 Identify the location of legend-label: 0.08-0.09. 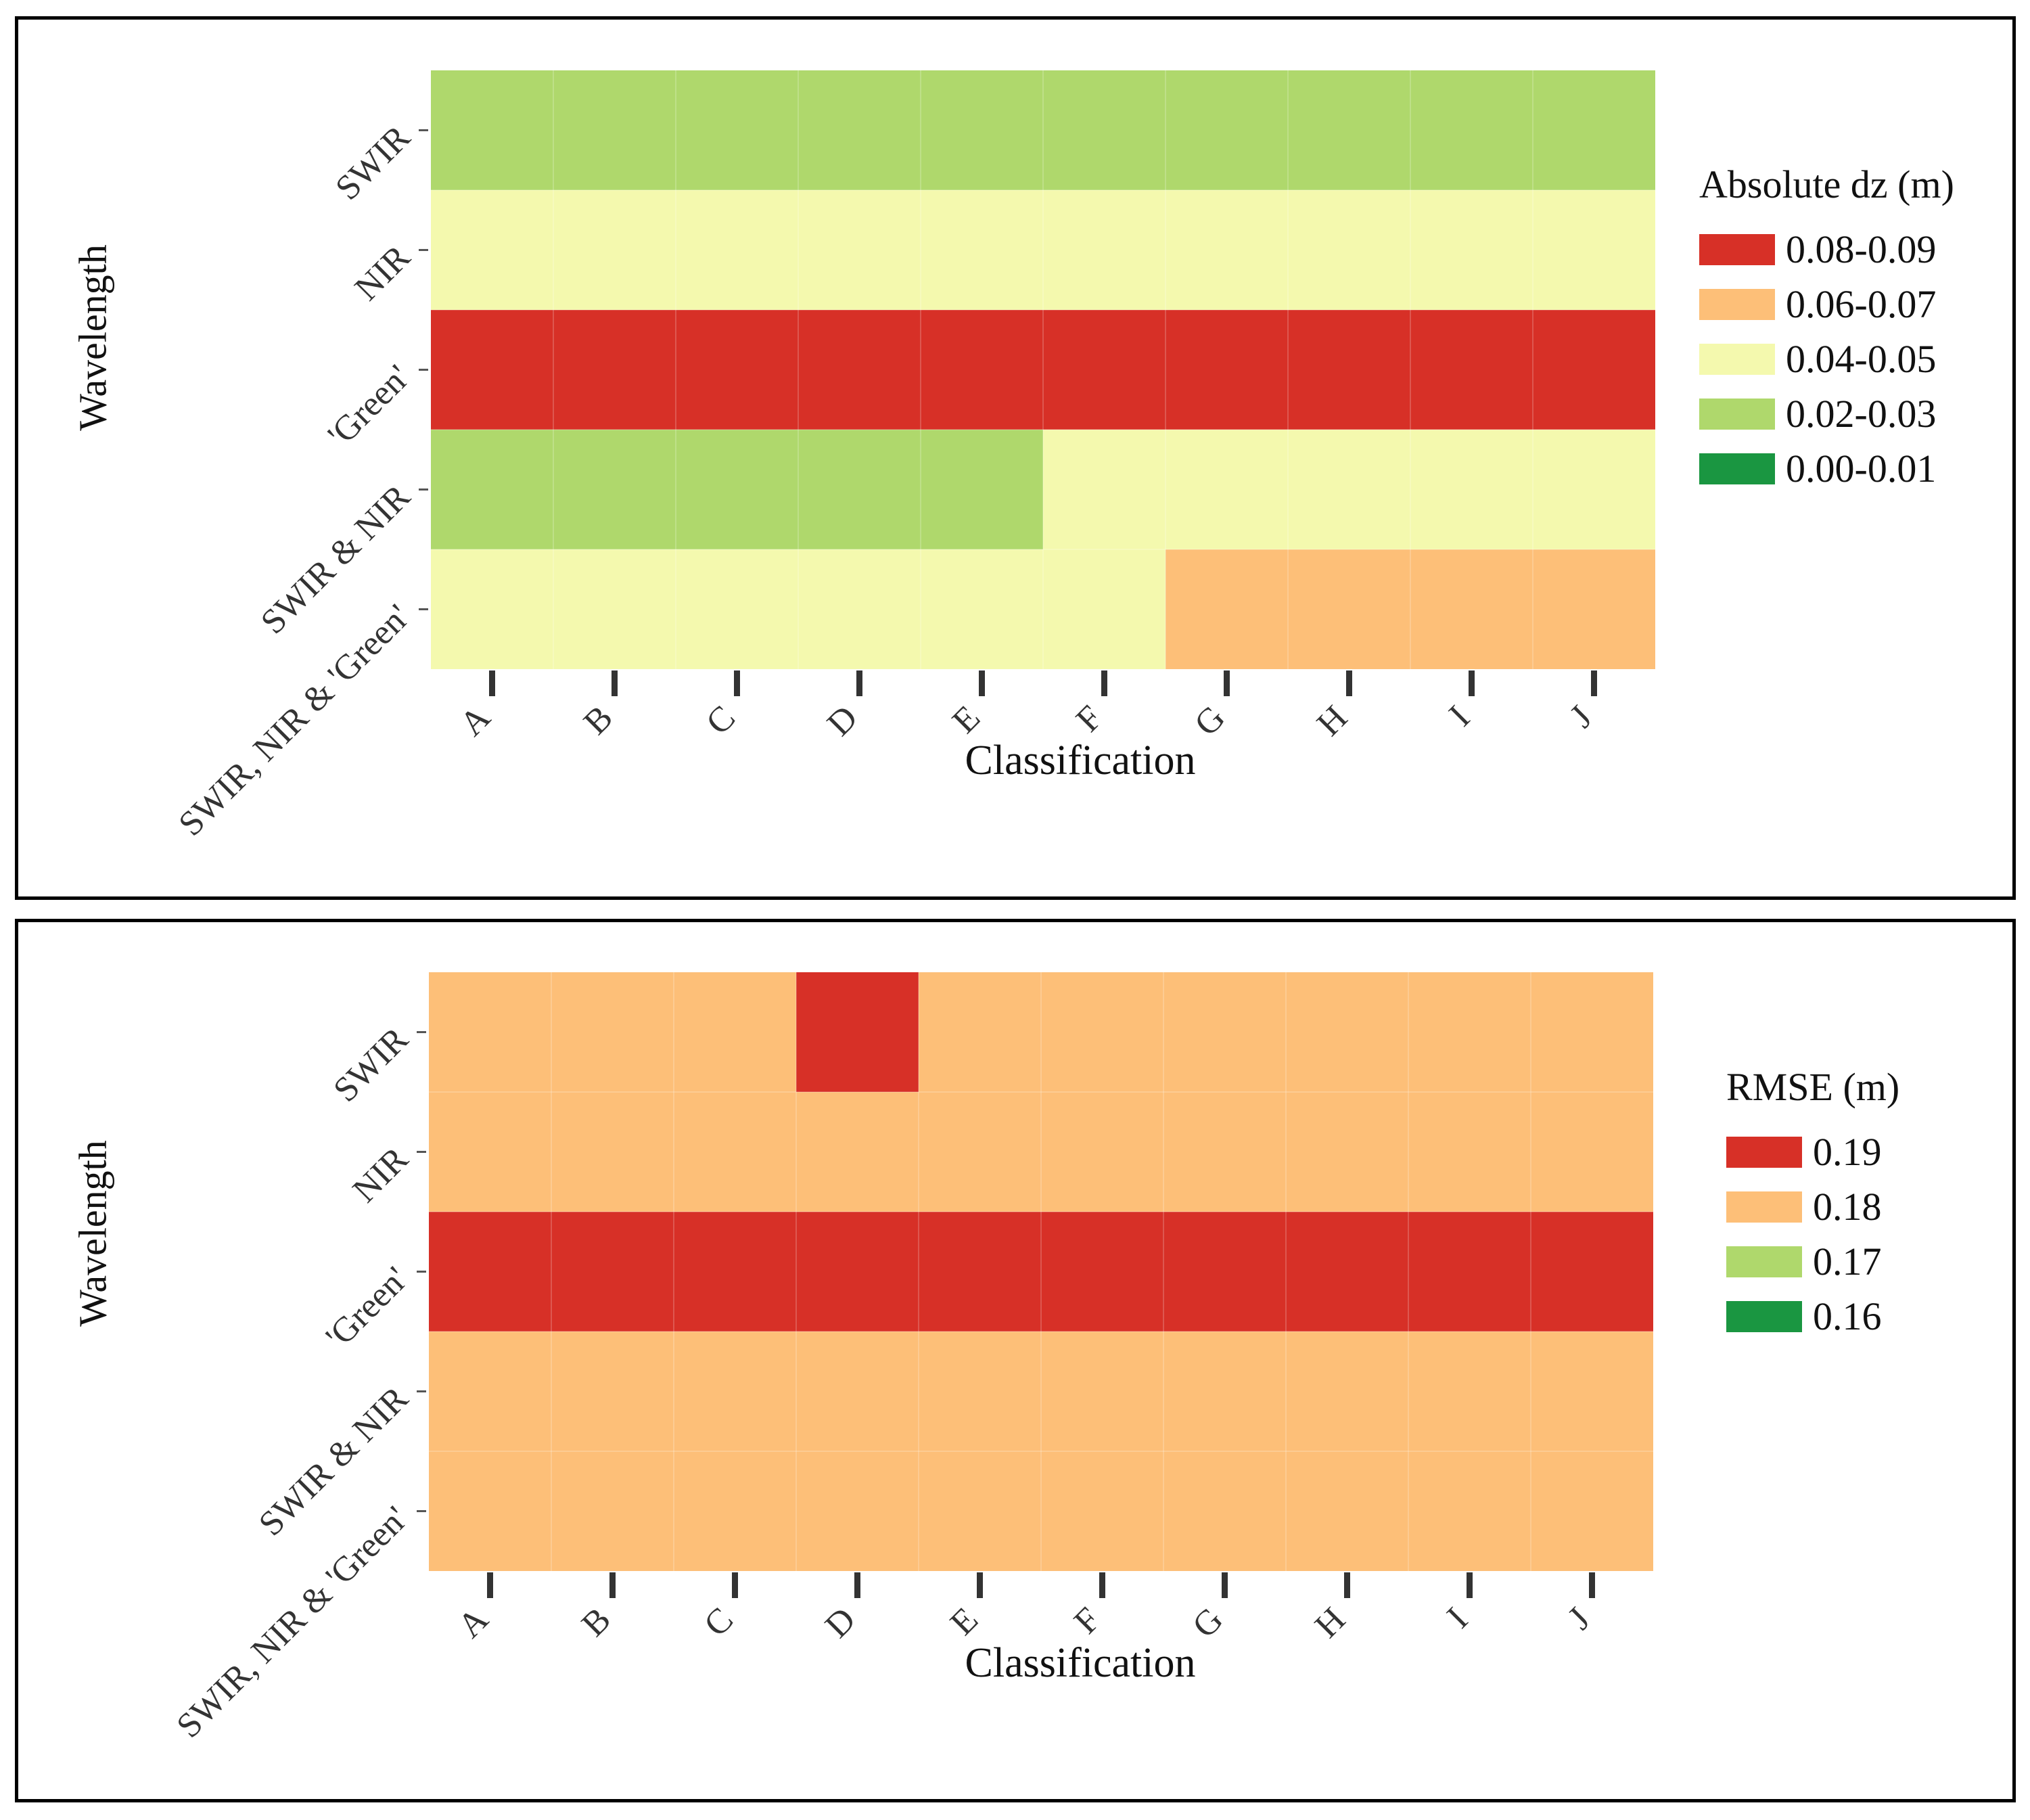
(1861, 249).